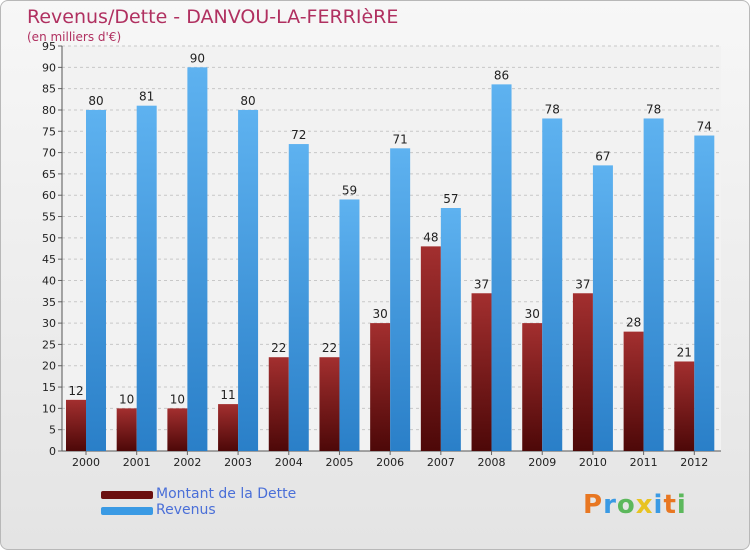  I want to click on y-tick-label: 95, so click(49, 46).